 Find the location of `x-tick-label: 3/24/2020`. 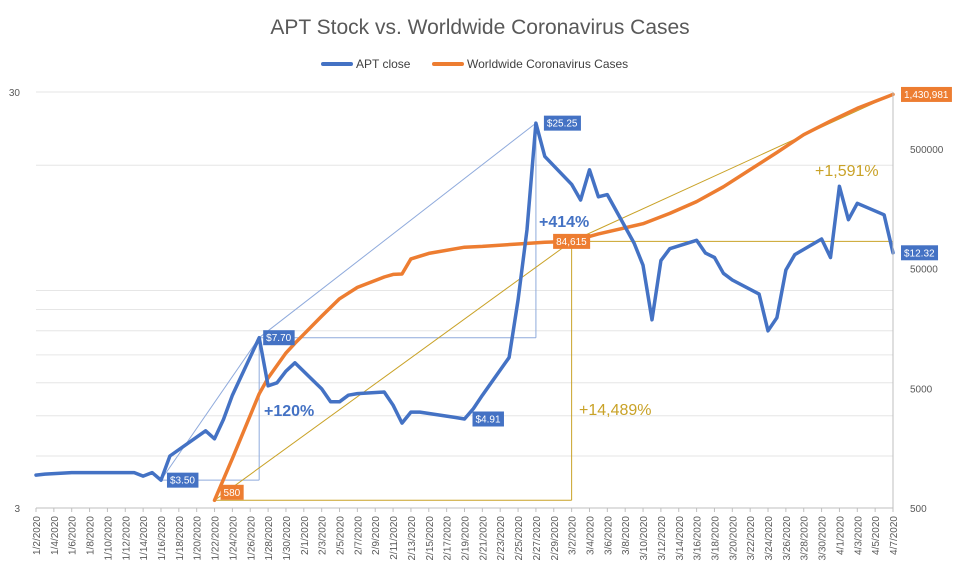

x-tick-label: 3/24/2020 is located at coordinates (769, 538).